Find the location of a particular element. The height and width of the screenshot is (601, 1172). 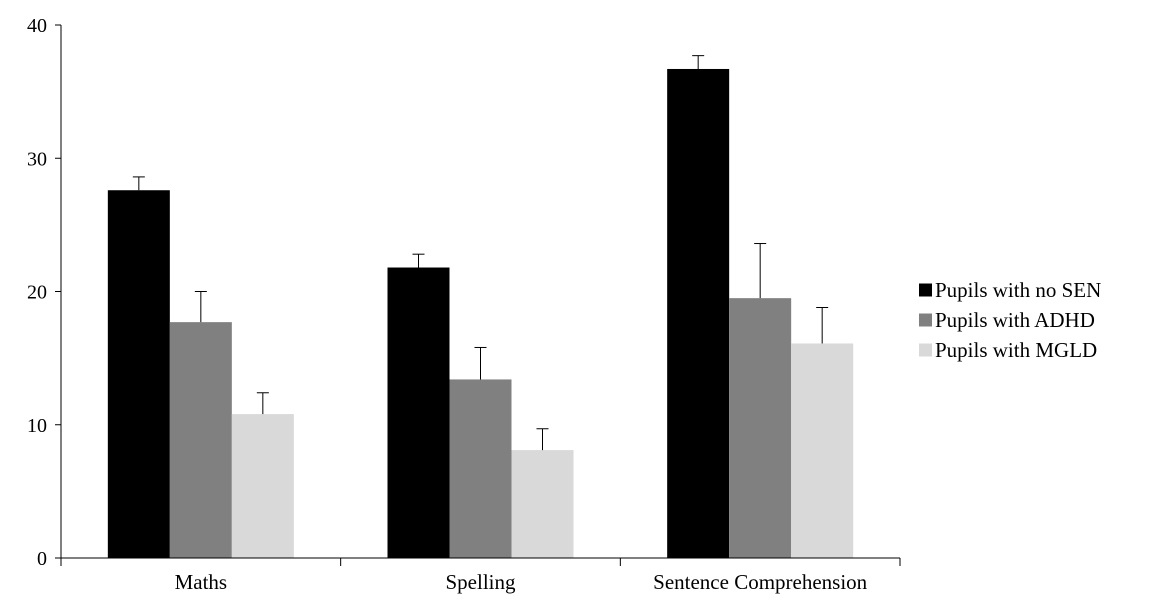

y-tick-label: 20 is located at coordinates (37, 293).